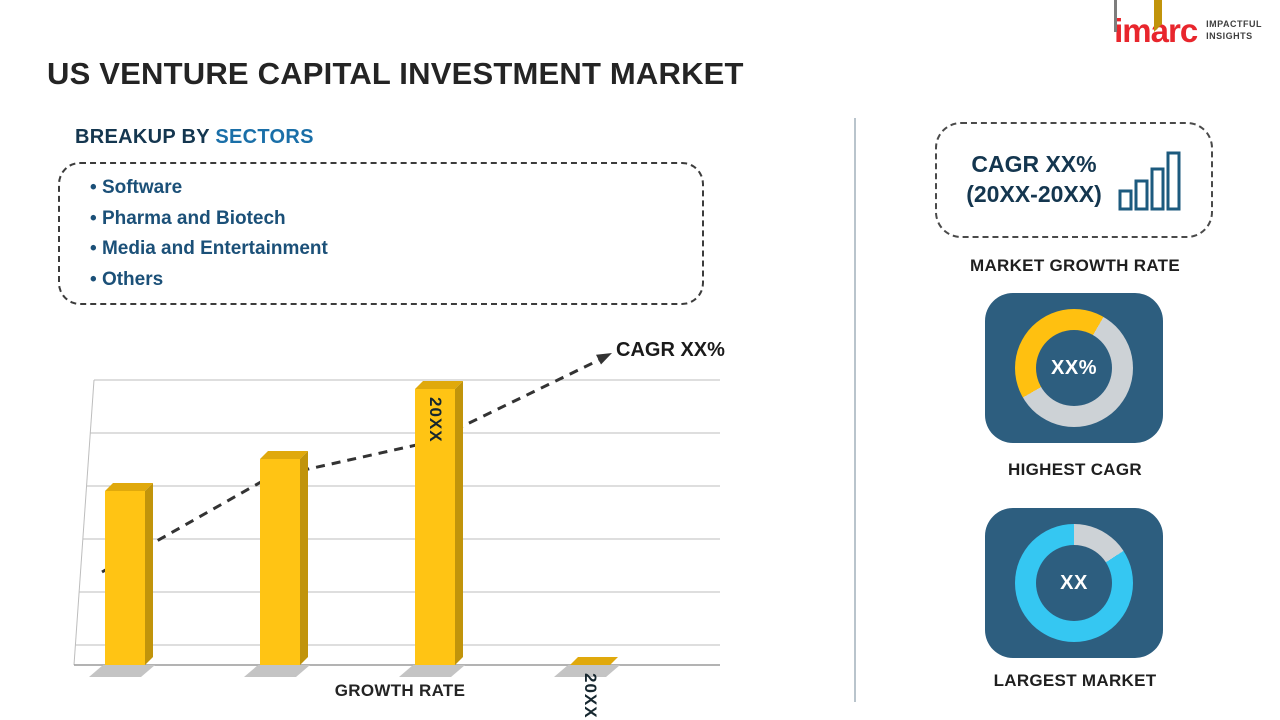 This screenshot has width=1280, height=720. Describe the element at coordinates (1229, 35) in the screenshot. I see `logo-tagline-line2: INSIGHTS` at that location.